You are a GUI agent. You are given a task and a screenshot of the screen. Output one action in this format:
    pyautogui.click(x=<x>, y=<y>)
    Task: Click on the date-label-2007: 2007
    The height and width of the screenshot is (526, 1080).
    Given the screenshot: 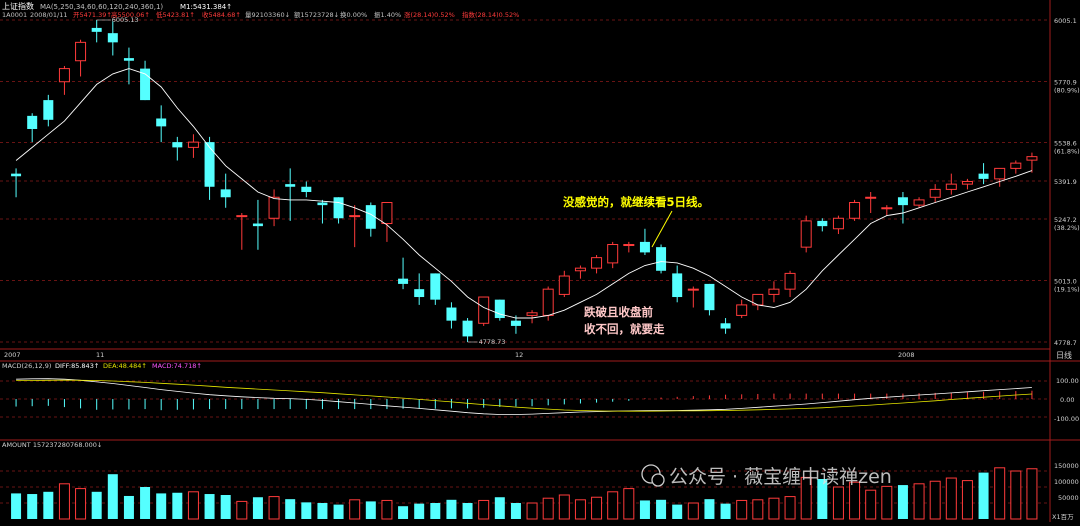 What is the action you would take?
    pyautogui.click(x=12, y=355)
    